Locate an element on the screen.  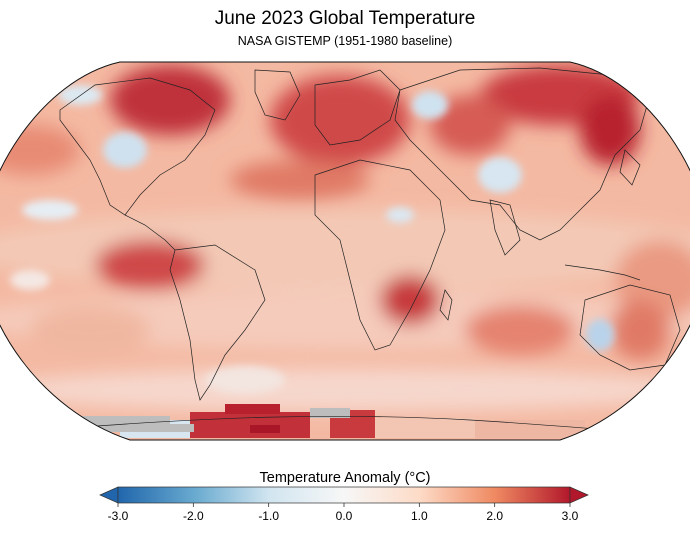
colorbar-gradient is located at coordinates (344, 495).